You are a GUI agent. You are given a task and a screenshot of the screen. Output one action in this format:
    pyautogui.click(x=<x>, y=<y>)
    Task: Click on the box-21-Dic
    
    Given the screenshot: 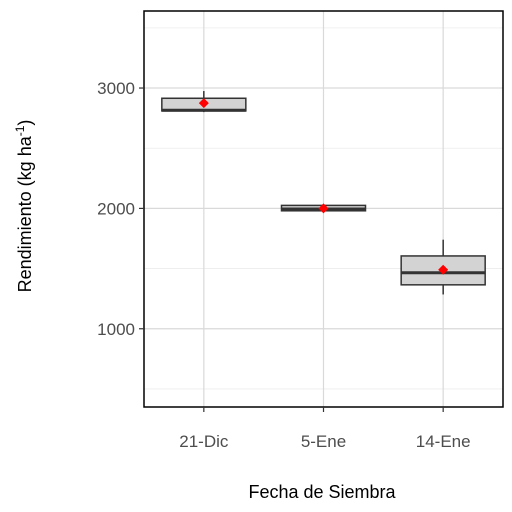 What is the action you would take?
    pyautogui.click(x=204, y=102)
    